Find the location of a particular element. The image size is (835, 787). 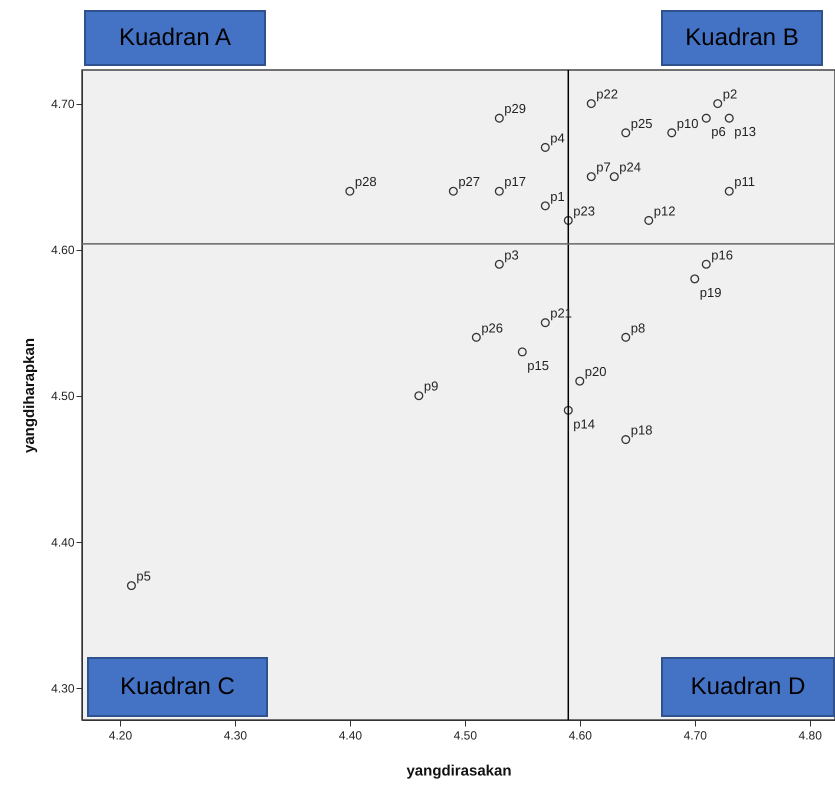

annotation: p29 is located at coordinates (515, 108).